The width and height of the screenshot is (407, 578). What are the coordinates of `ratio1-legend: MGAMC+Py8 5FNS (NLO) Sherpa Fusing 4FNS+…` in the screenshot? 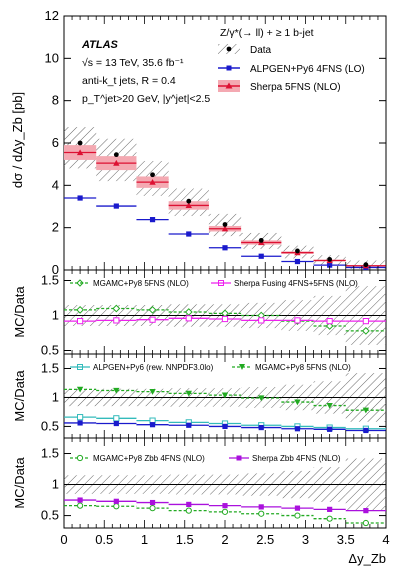 It's located at (214, 283).